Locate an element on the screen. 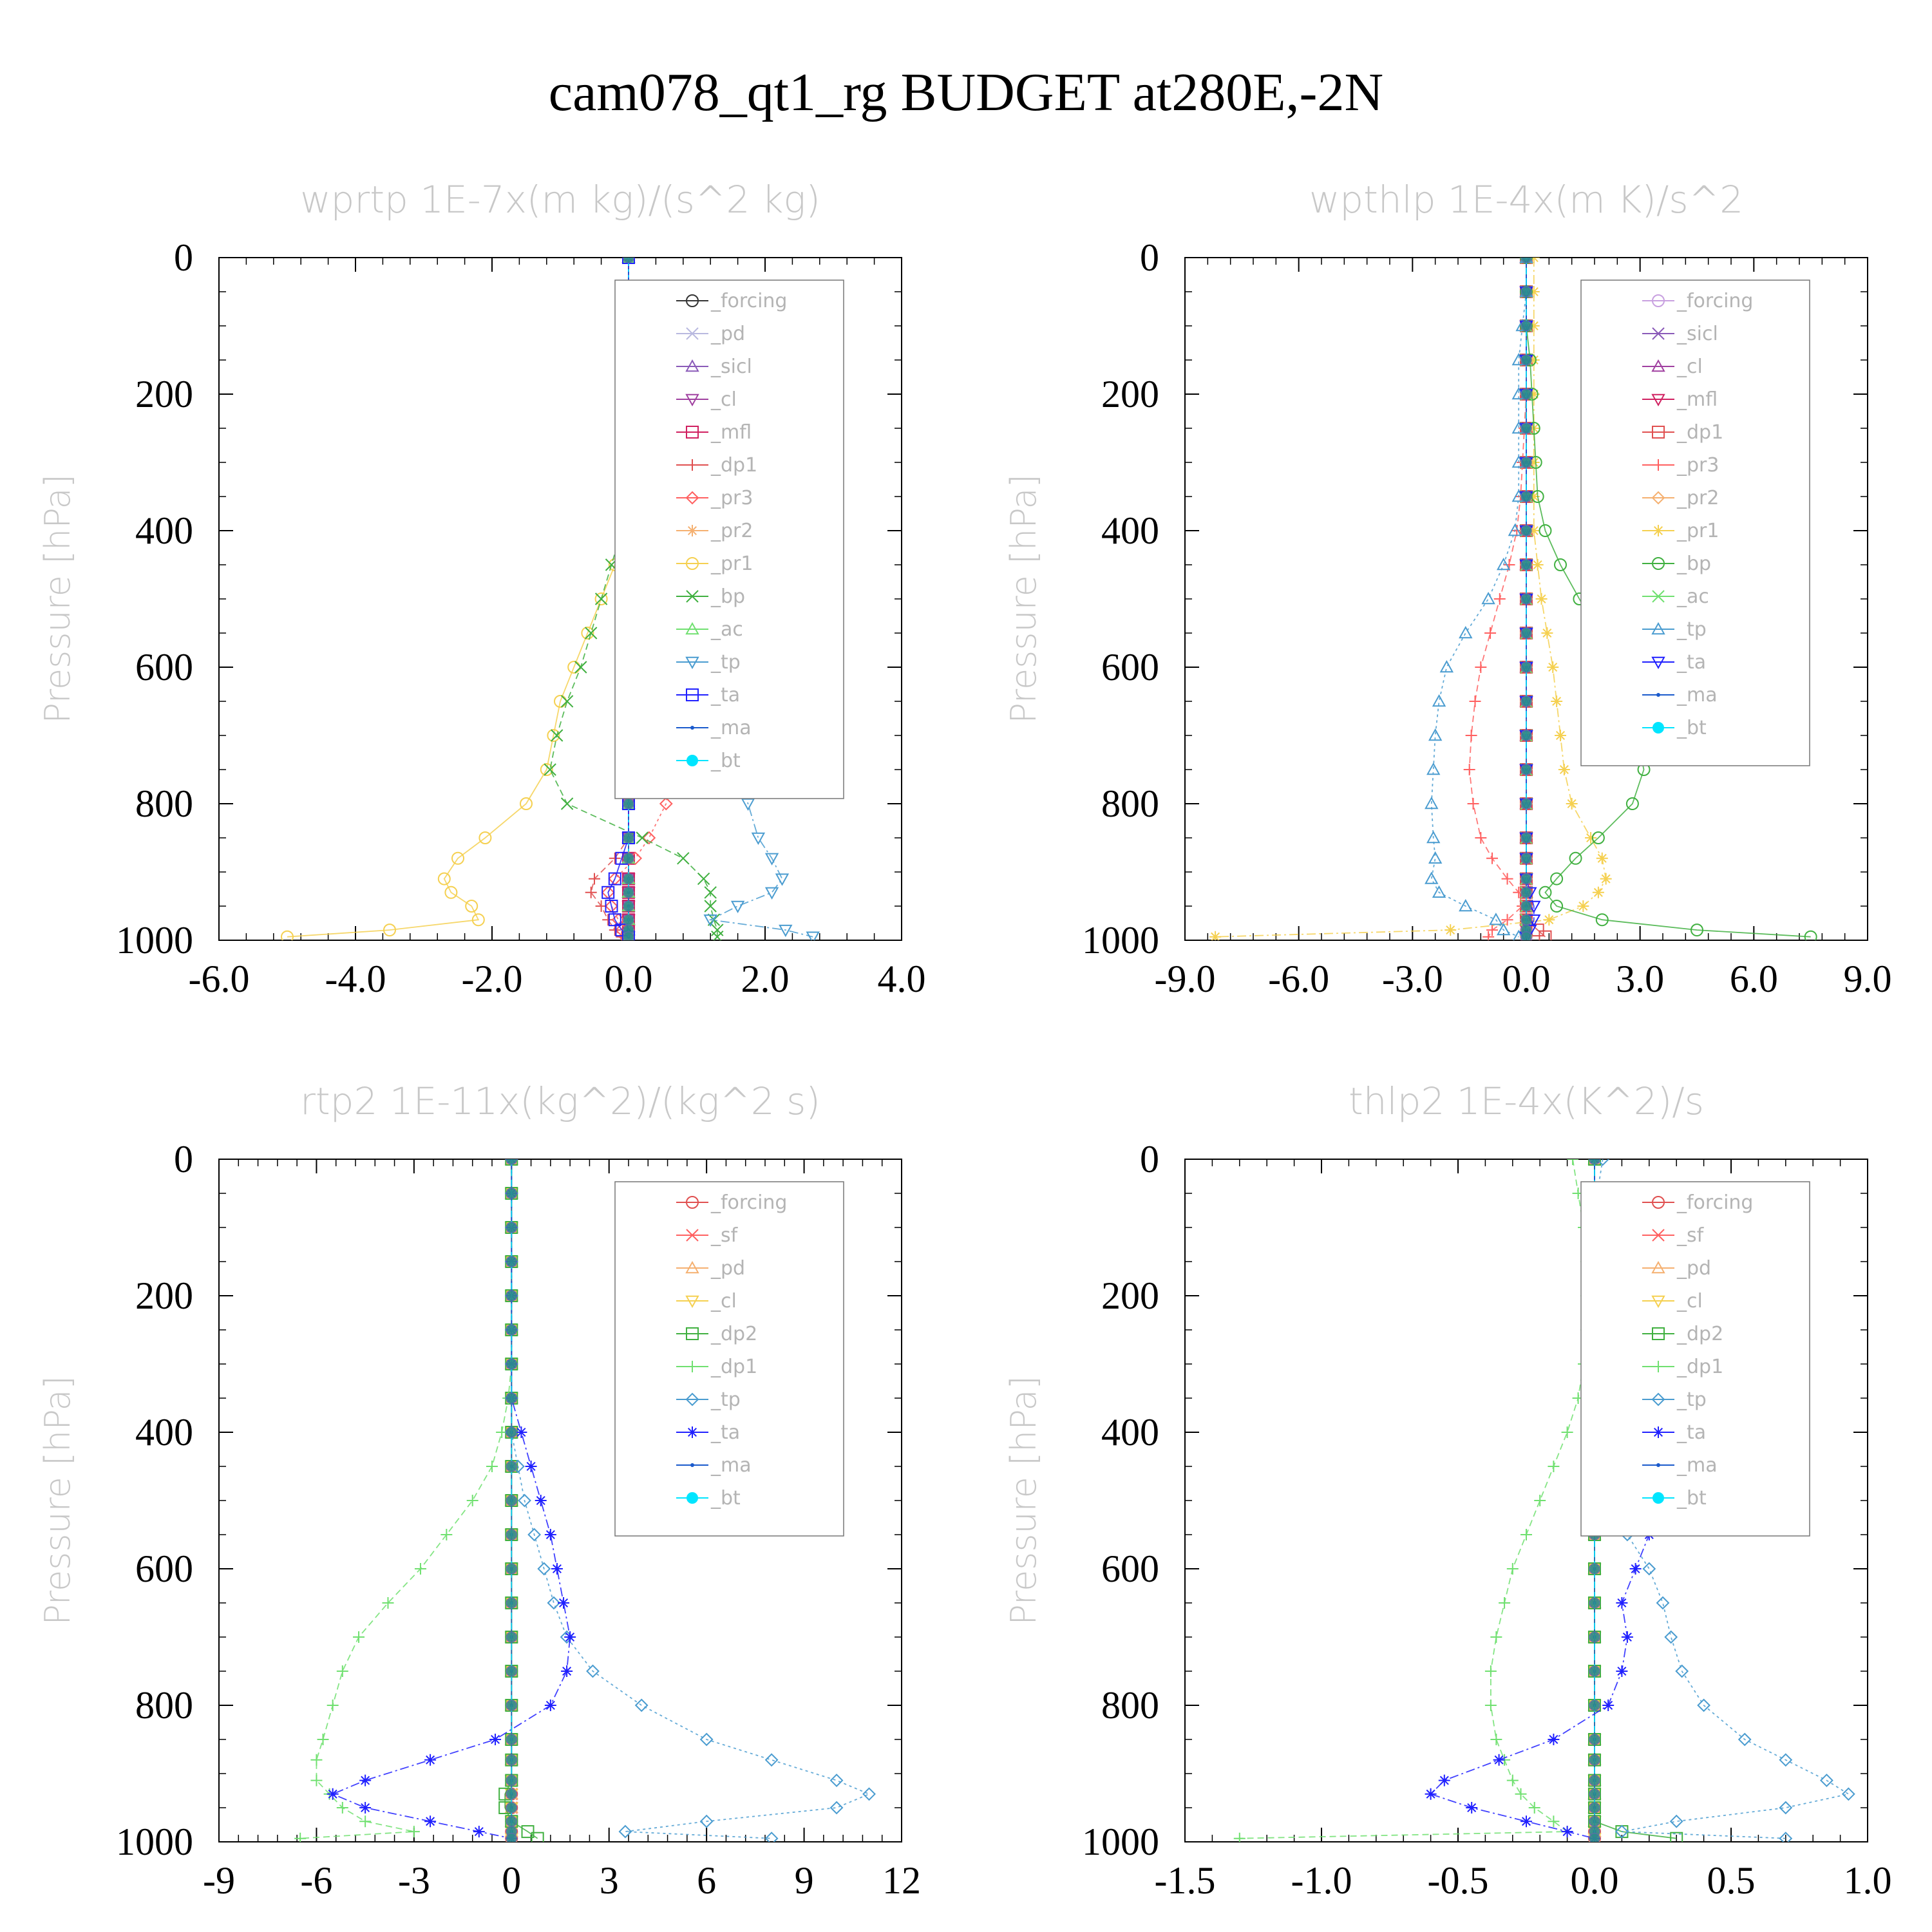 Image resolution: width=1932 pixels, height=1932 pixels. panel-title: wpthlp 1E-4x(m K)/s^2 is located at coordinates (1526, 200).